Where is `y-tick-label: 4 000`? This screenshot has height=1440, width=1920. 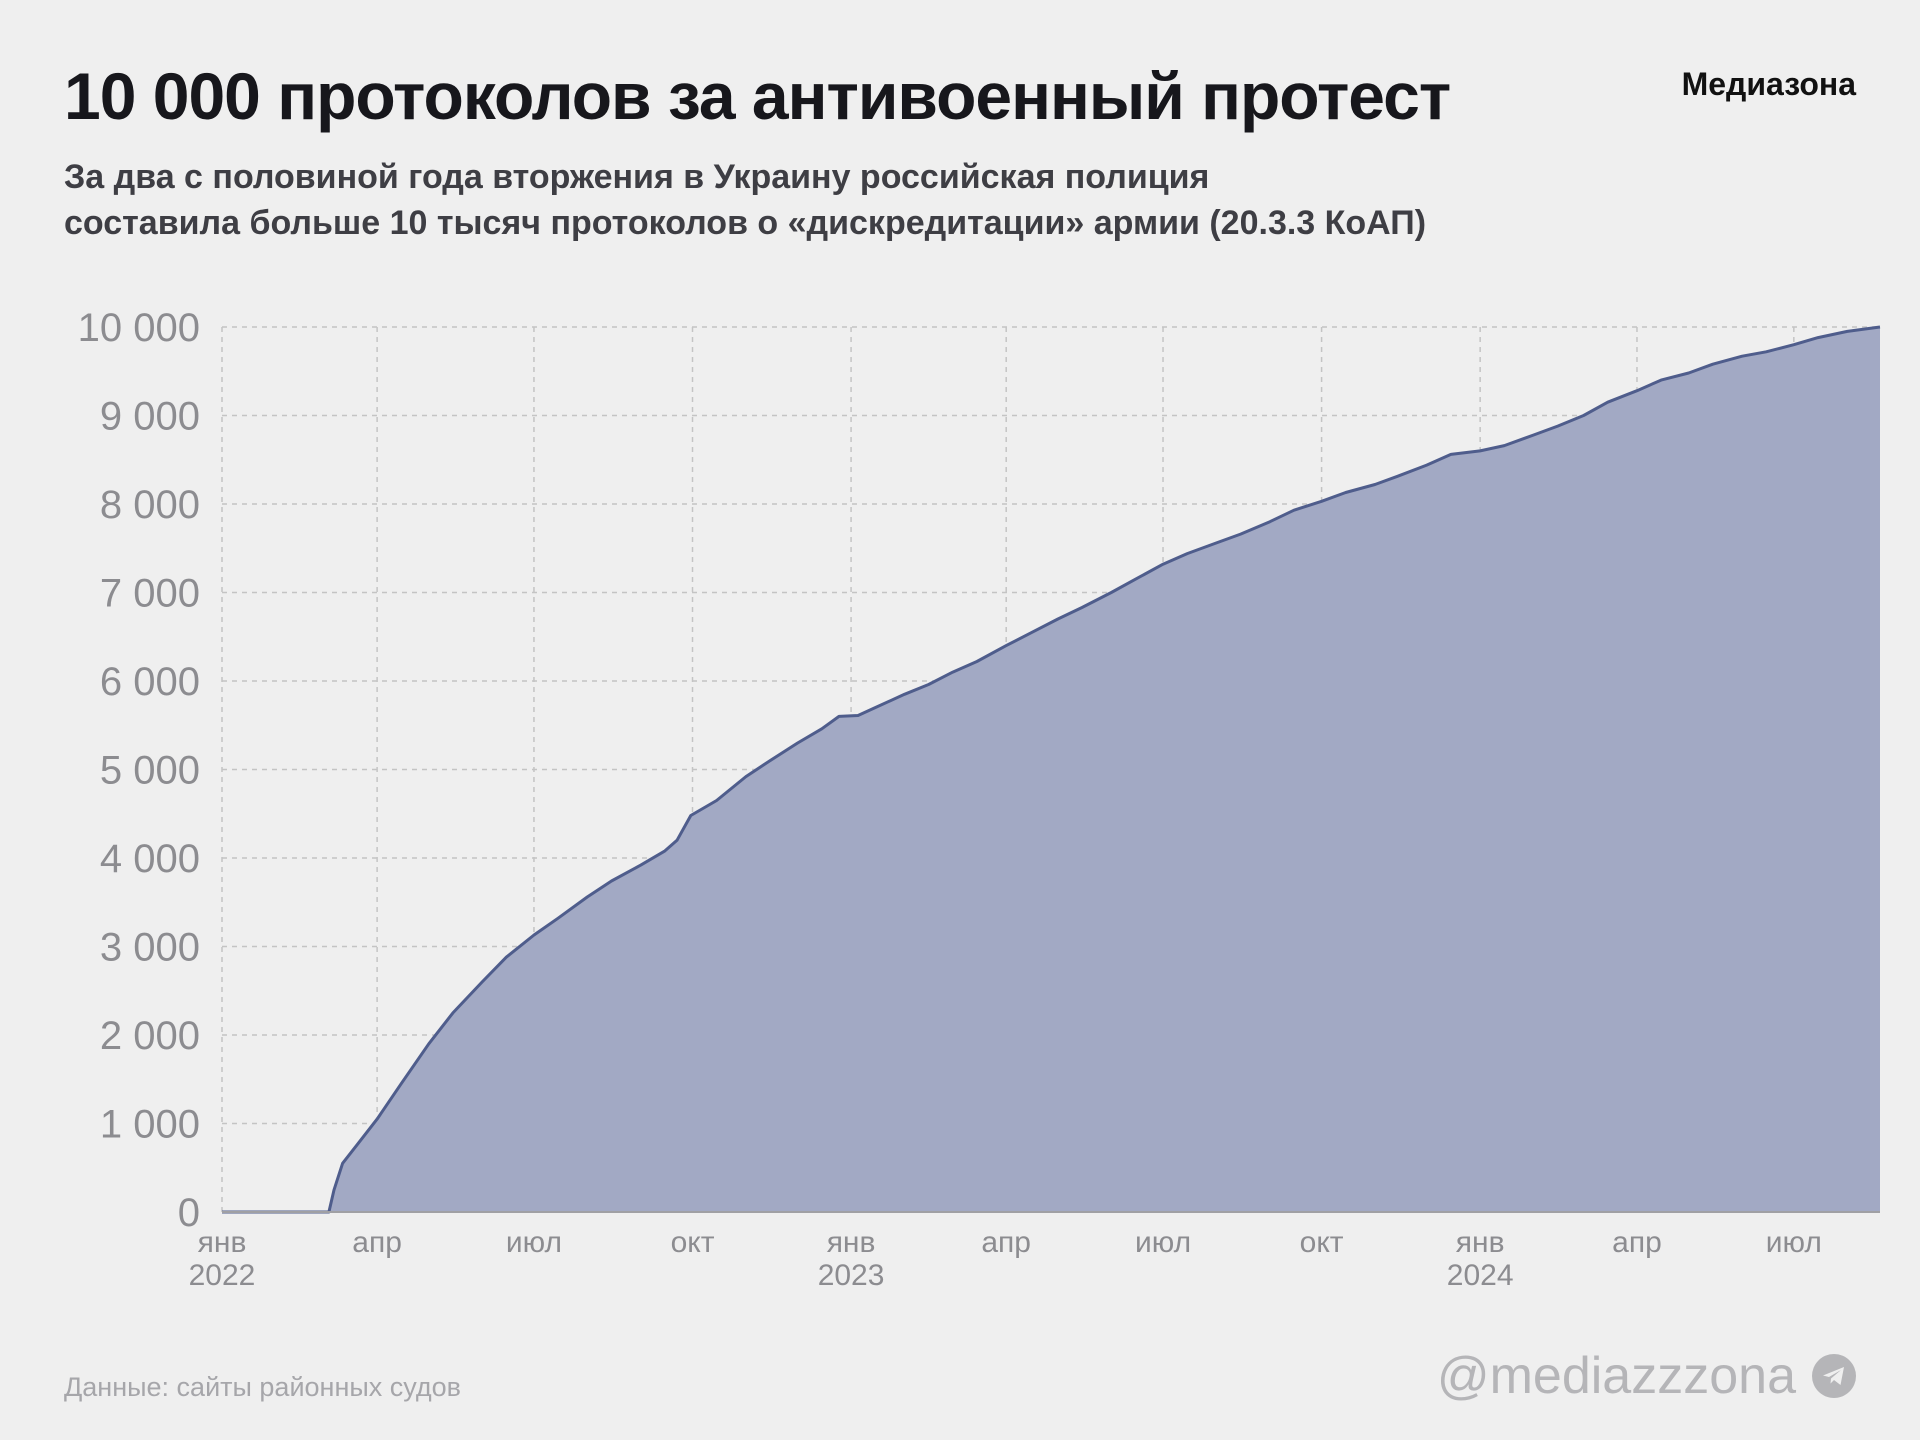
y-tick-label: 4 000 is located at coordinates (150, 859).